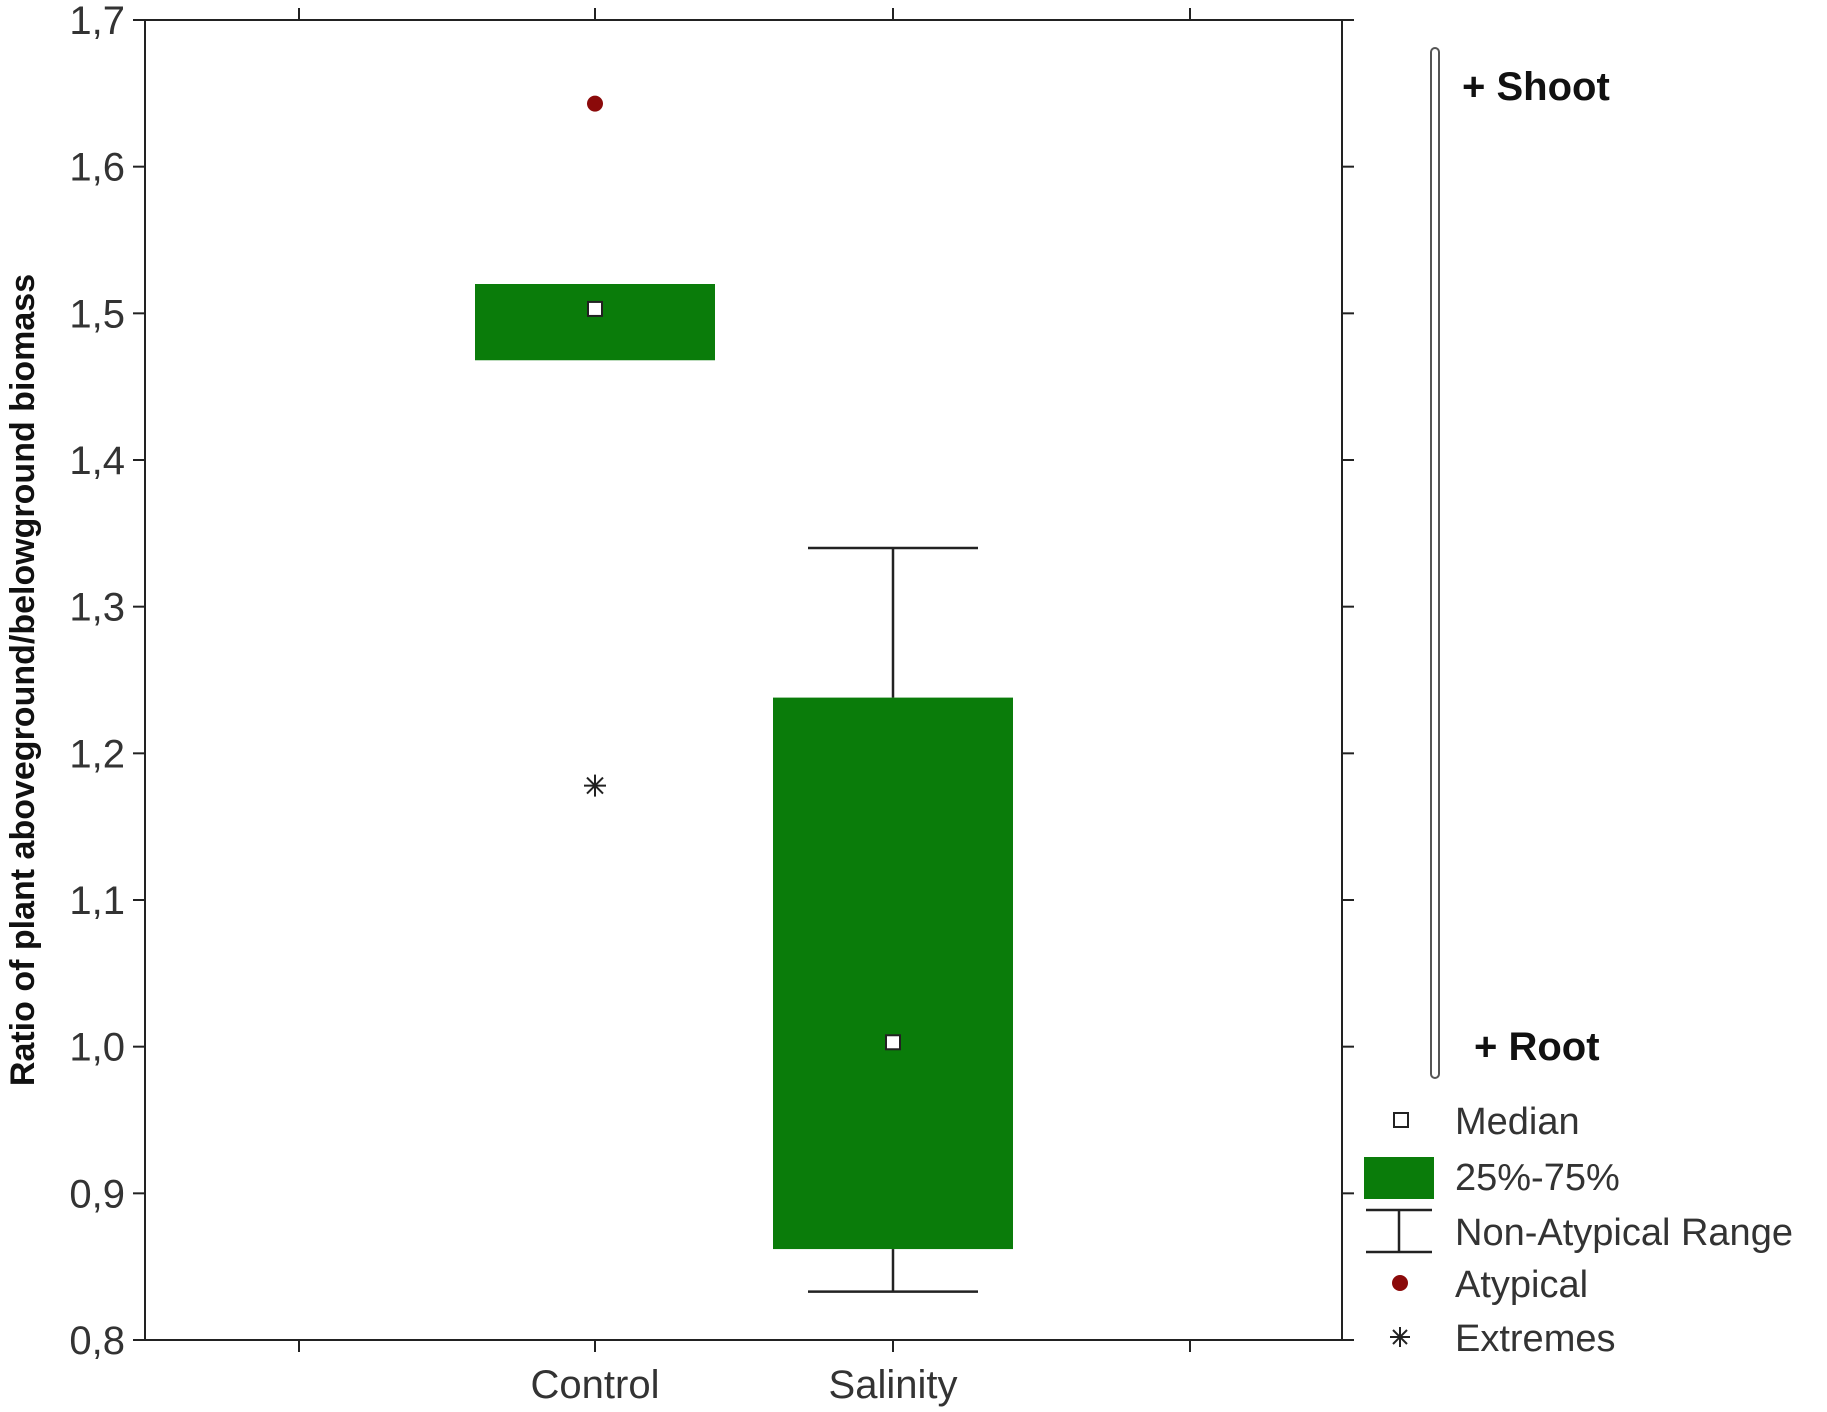 This screenshot has width=1827, height=1412. What do you see at coordinates (595, 1385) in the screenshot?
I see `category-label: Control` at bounding box center [595, 1385].